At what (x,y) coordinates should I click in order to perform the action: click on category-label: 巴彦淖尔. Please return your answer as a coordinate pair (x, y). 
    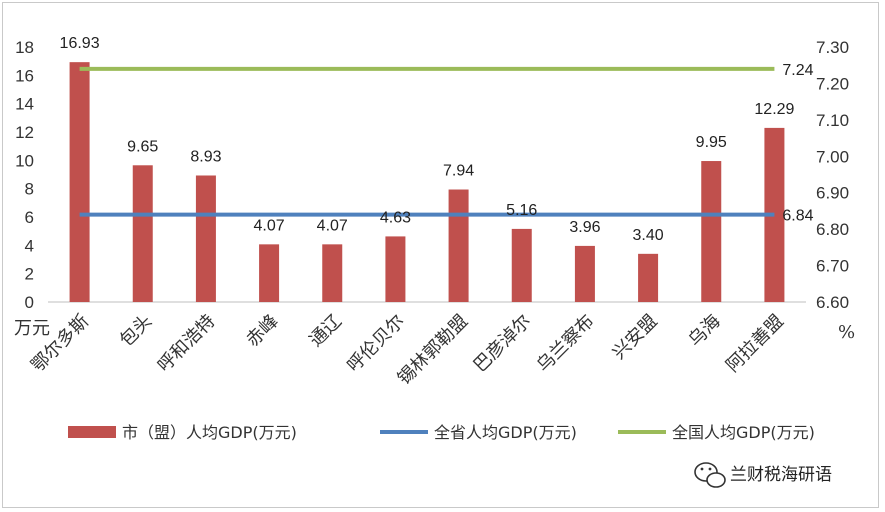
    Looking at the image, I should click on (503, 344).